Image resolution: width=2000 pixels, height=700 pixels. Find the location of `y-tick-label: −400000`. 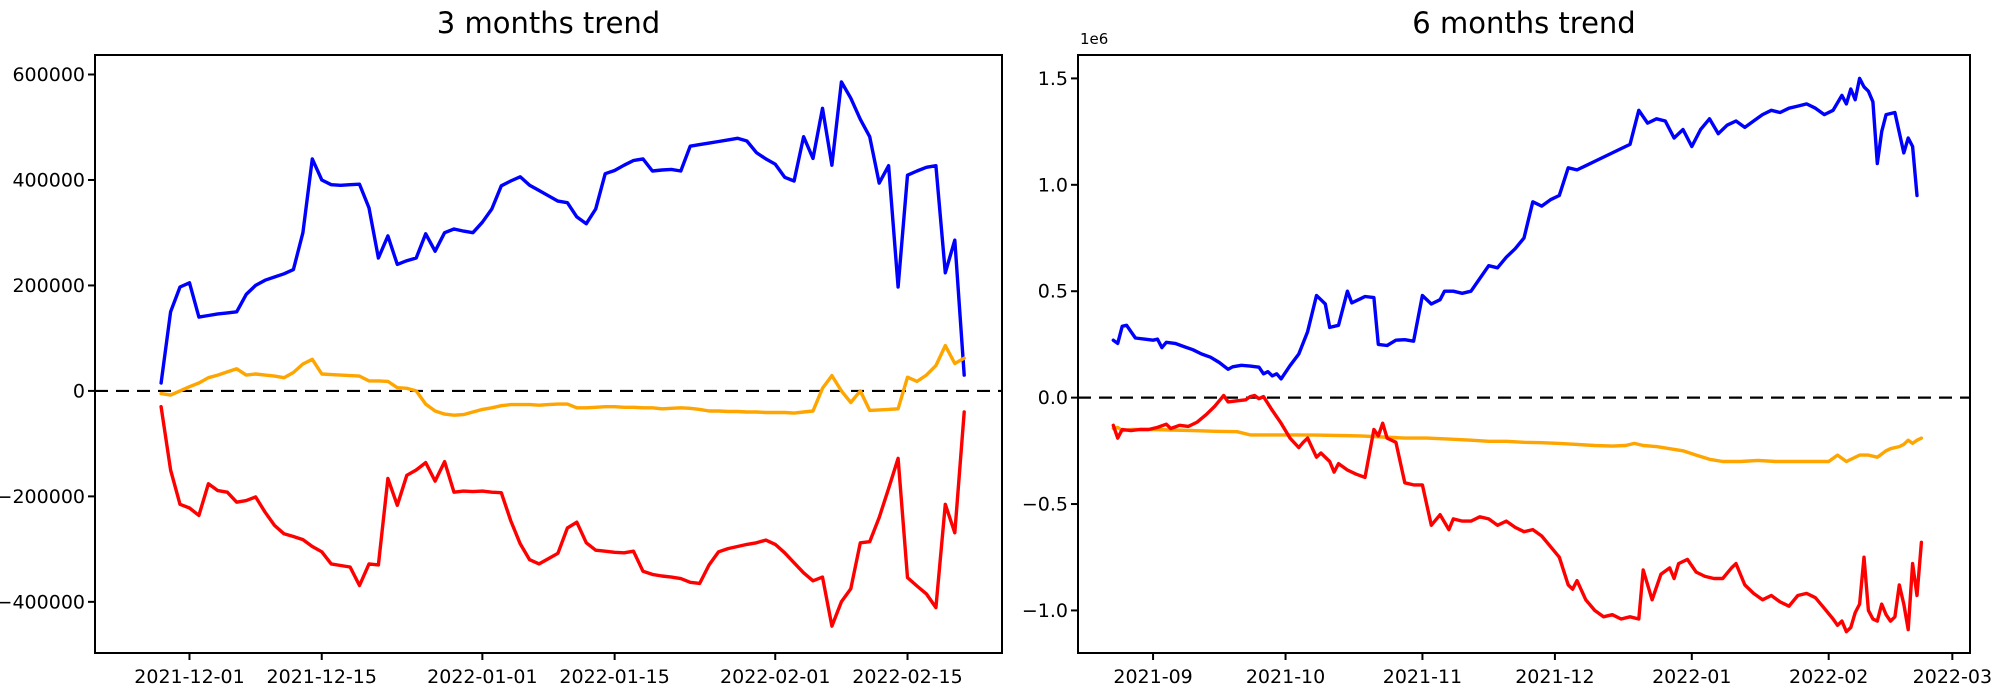

y-tick-label: −400000 is located at coordinates (42, 602).